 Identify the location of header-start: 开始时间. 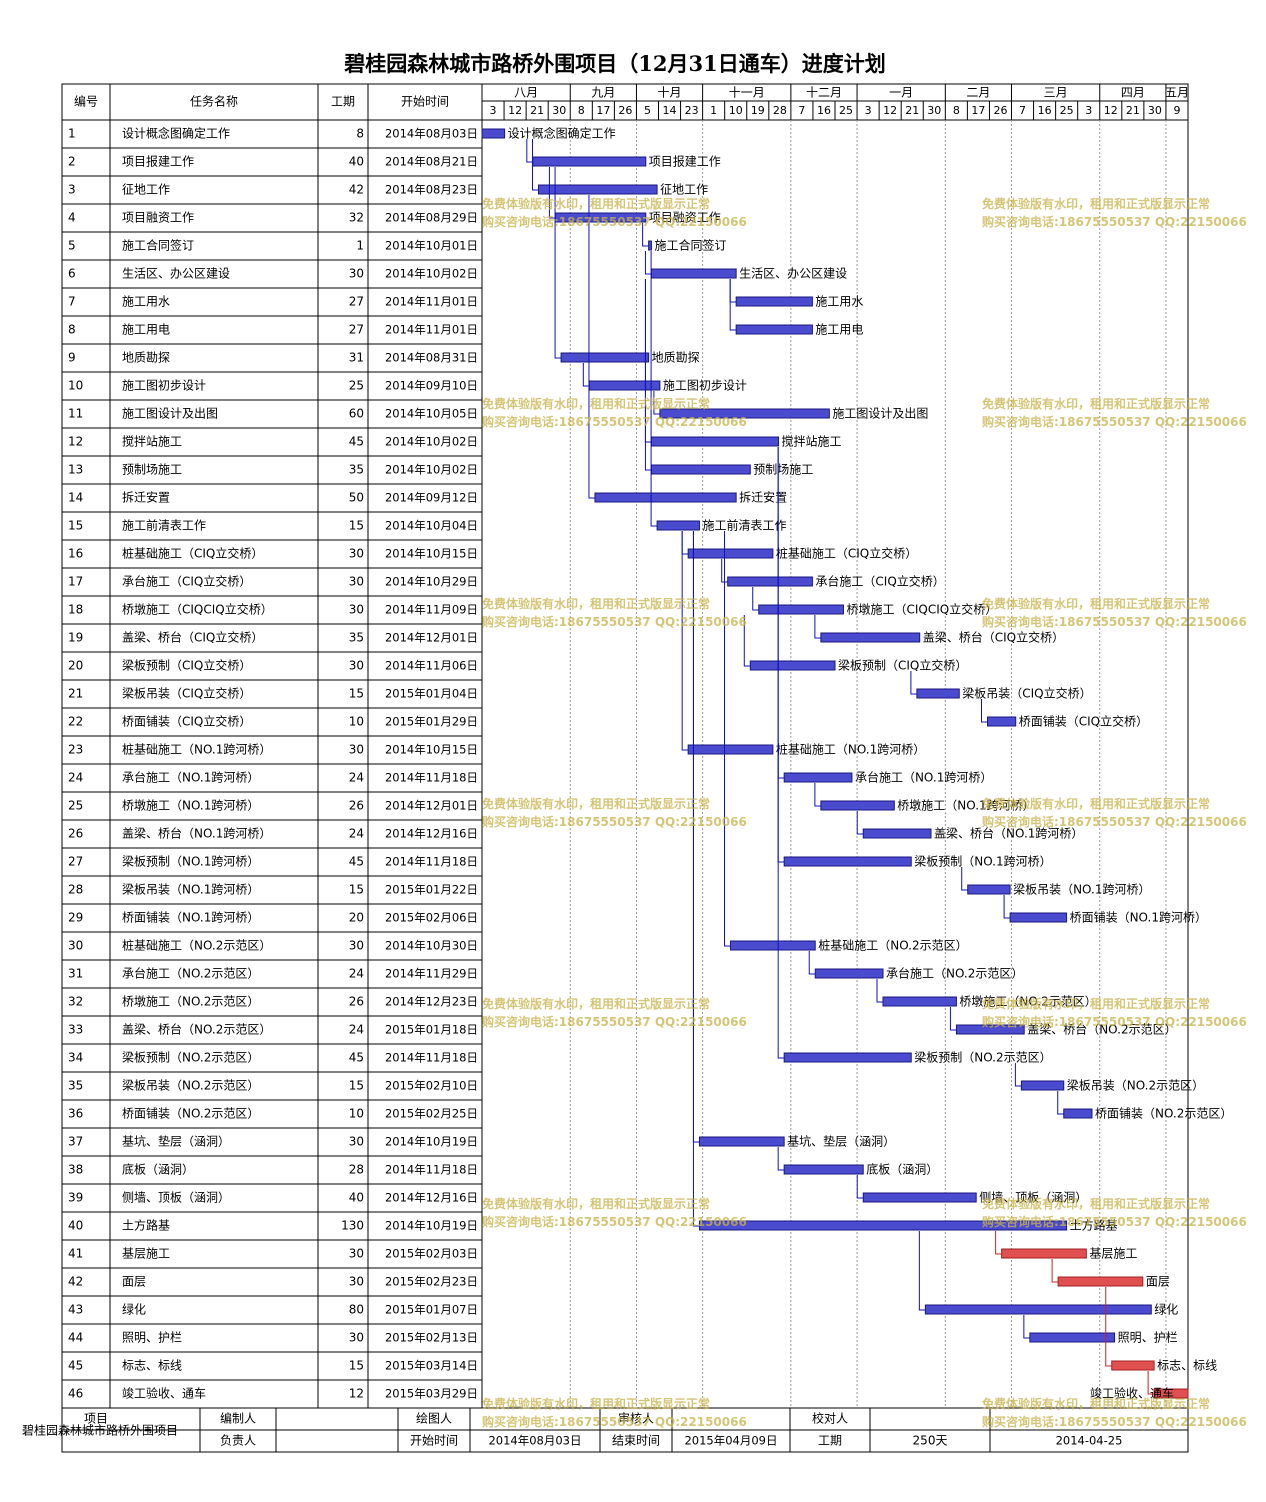
(425, 102).